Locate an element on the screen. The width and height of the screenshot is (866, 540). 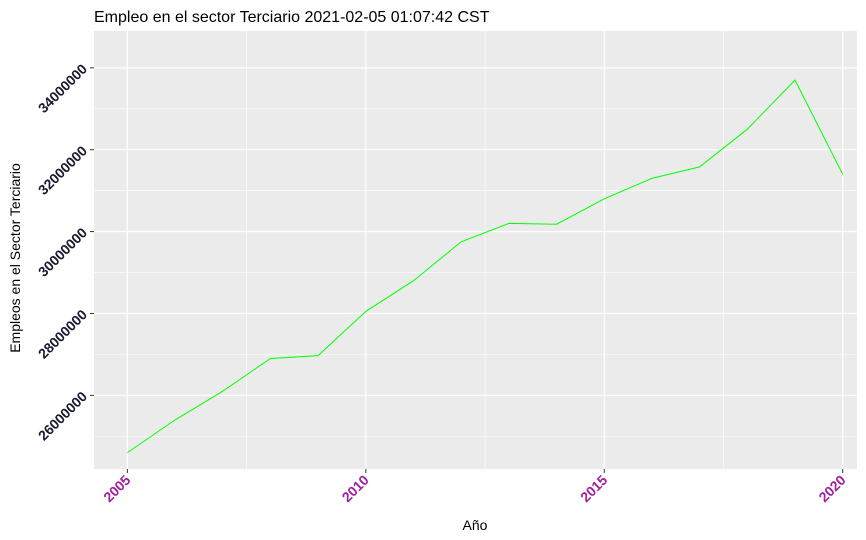
y-tick-label: 28000000 is located at coordinates (63, 334).